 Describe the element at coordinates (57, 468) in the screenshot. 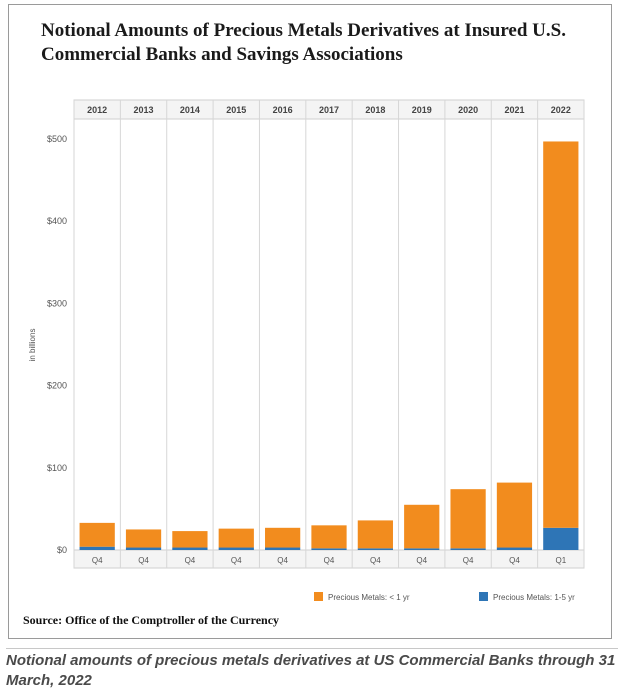

I see `y-tick-label: $100` at that location.